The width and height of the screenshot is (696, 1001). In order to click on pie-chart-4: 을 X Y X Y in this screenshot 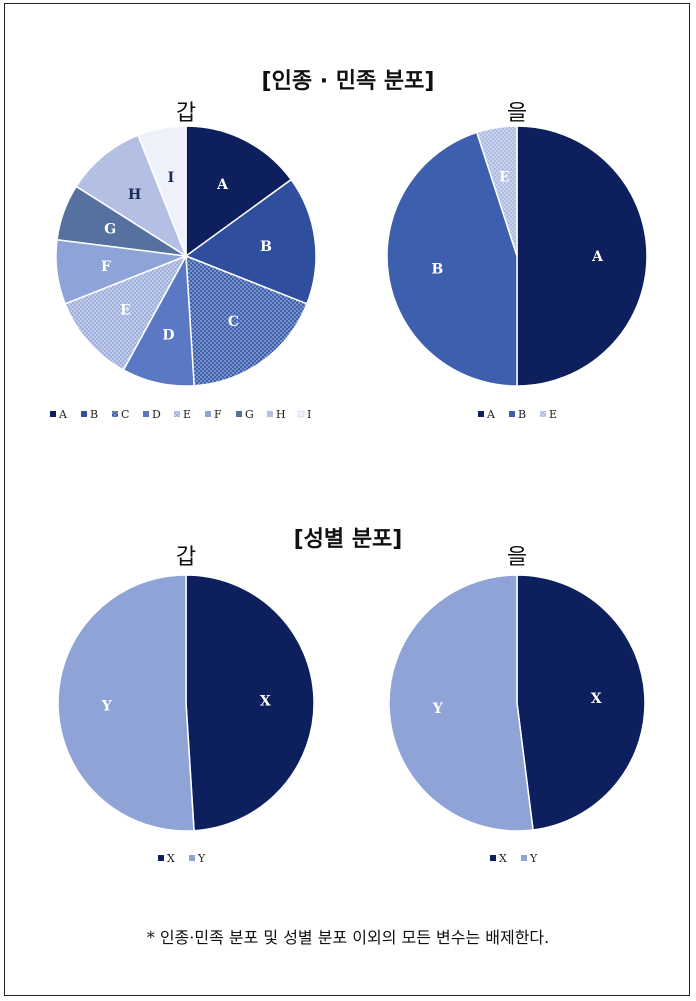, I will do `click(517, 705)`.